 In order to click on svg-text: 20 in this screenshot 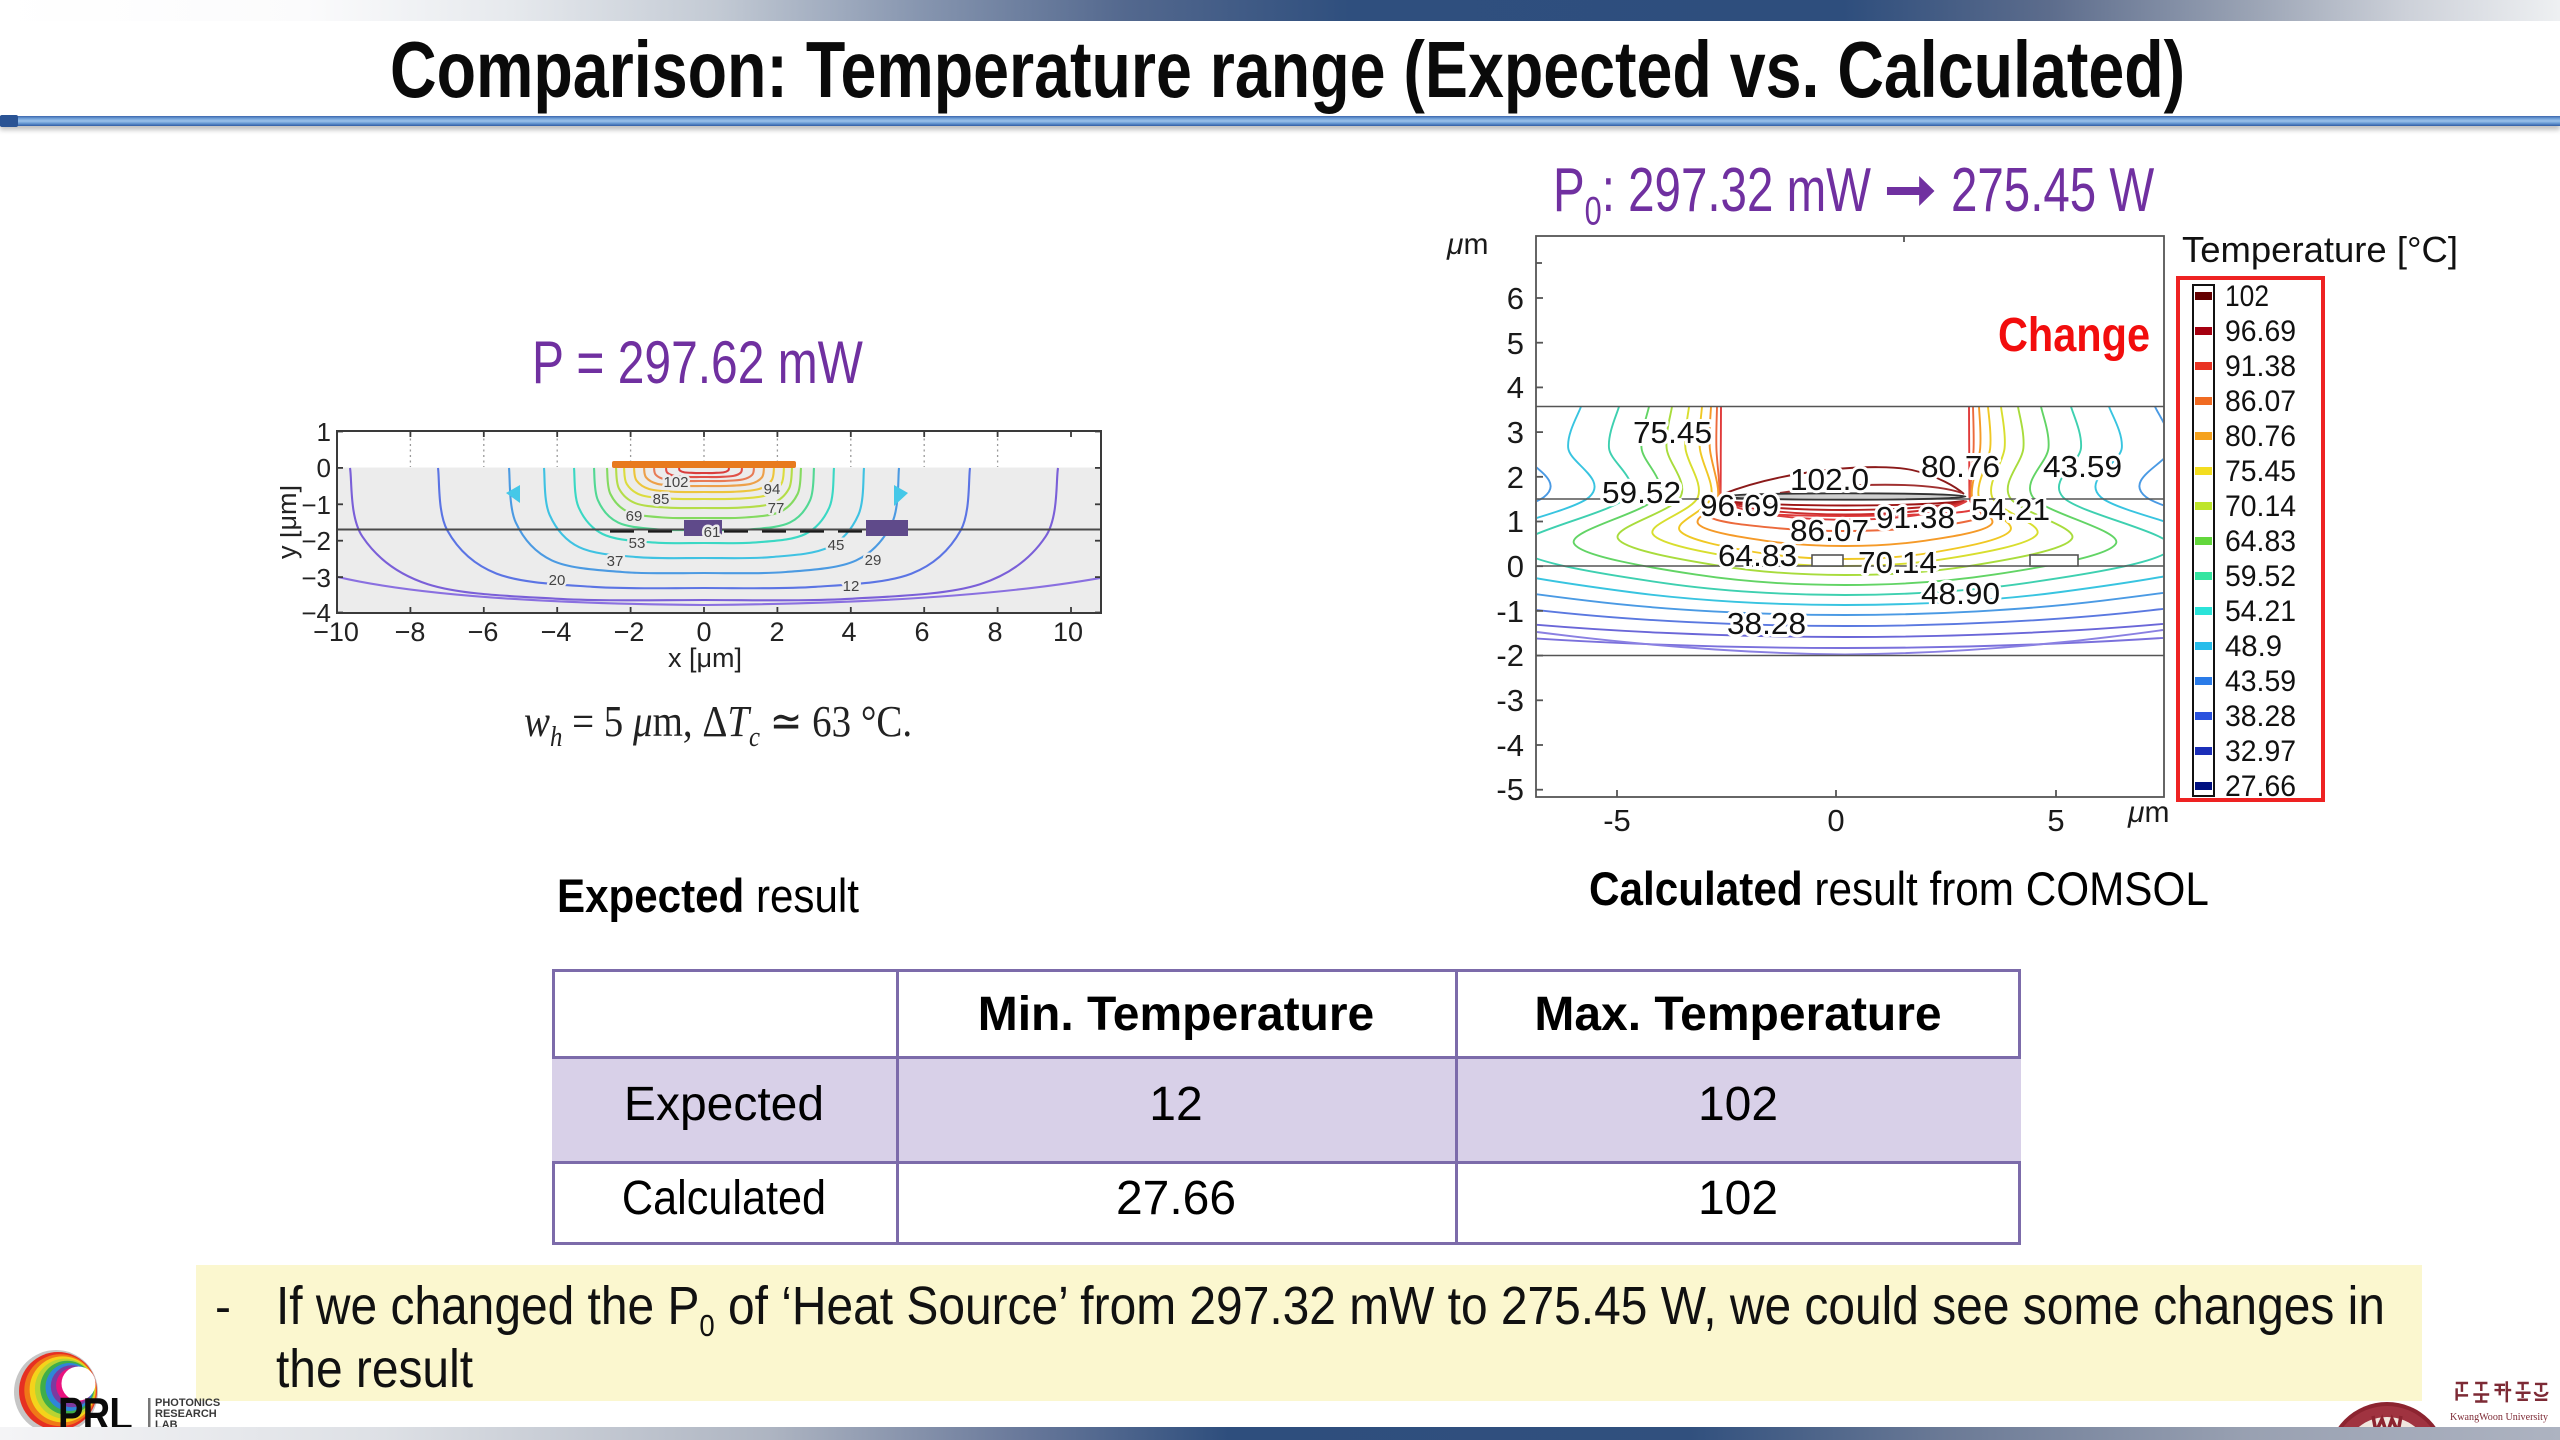, I will do `click(557, 580)`.